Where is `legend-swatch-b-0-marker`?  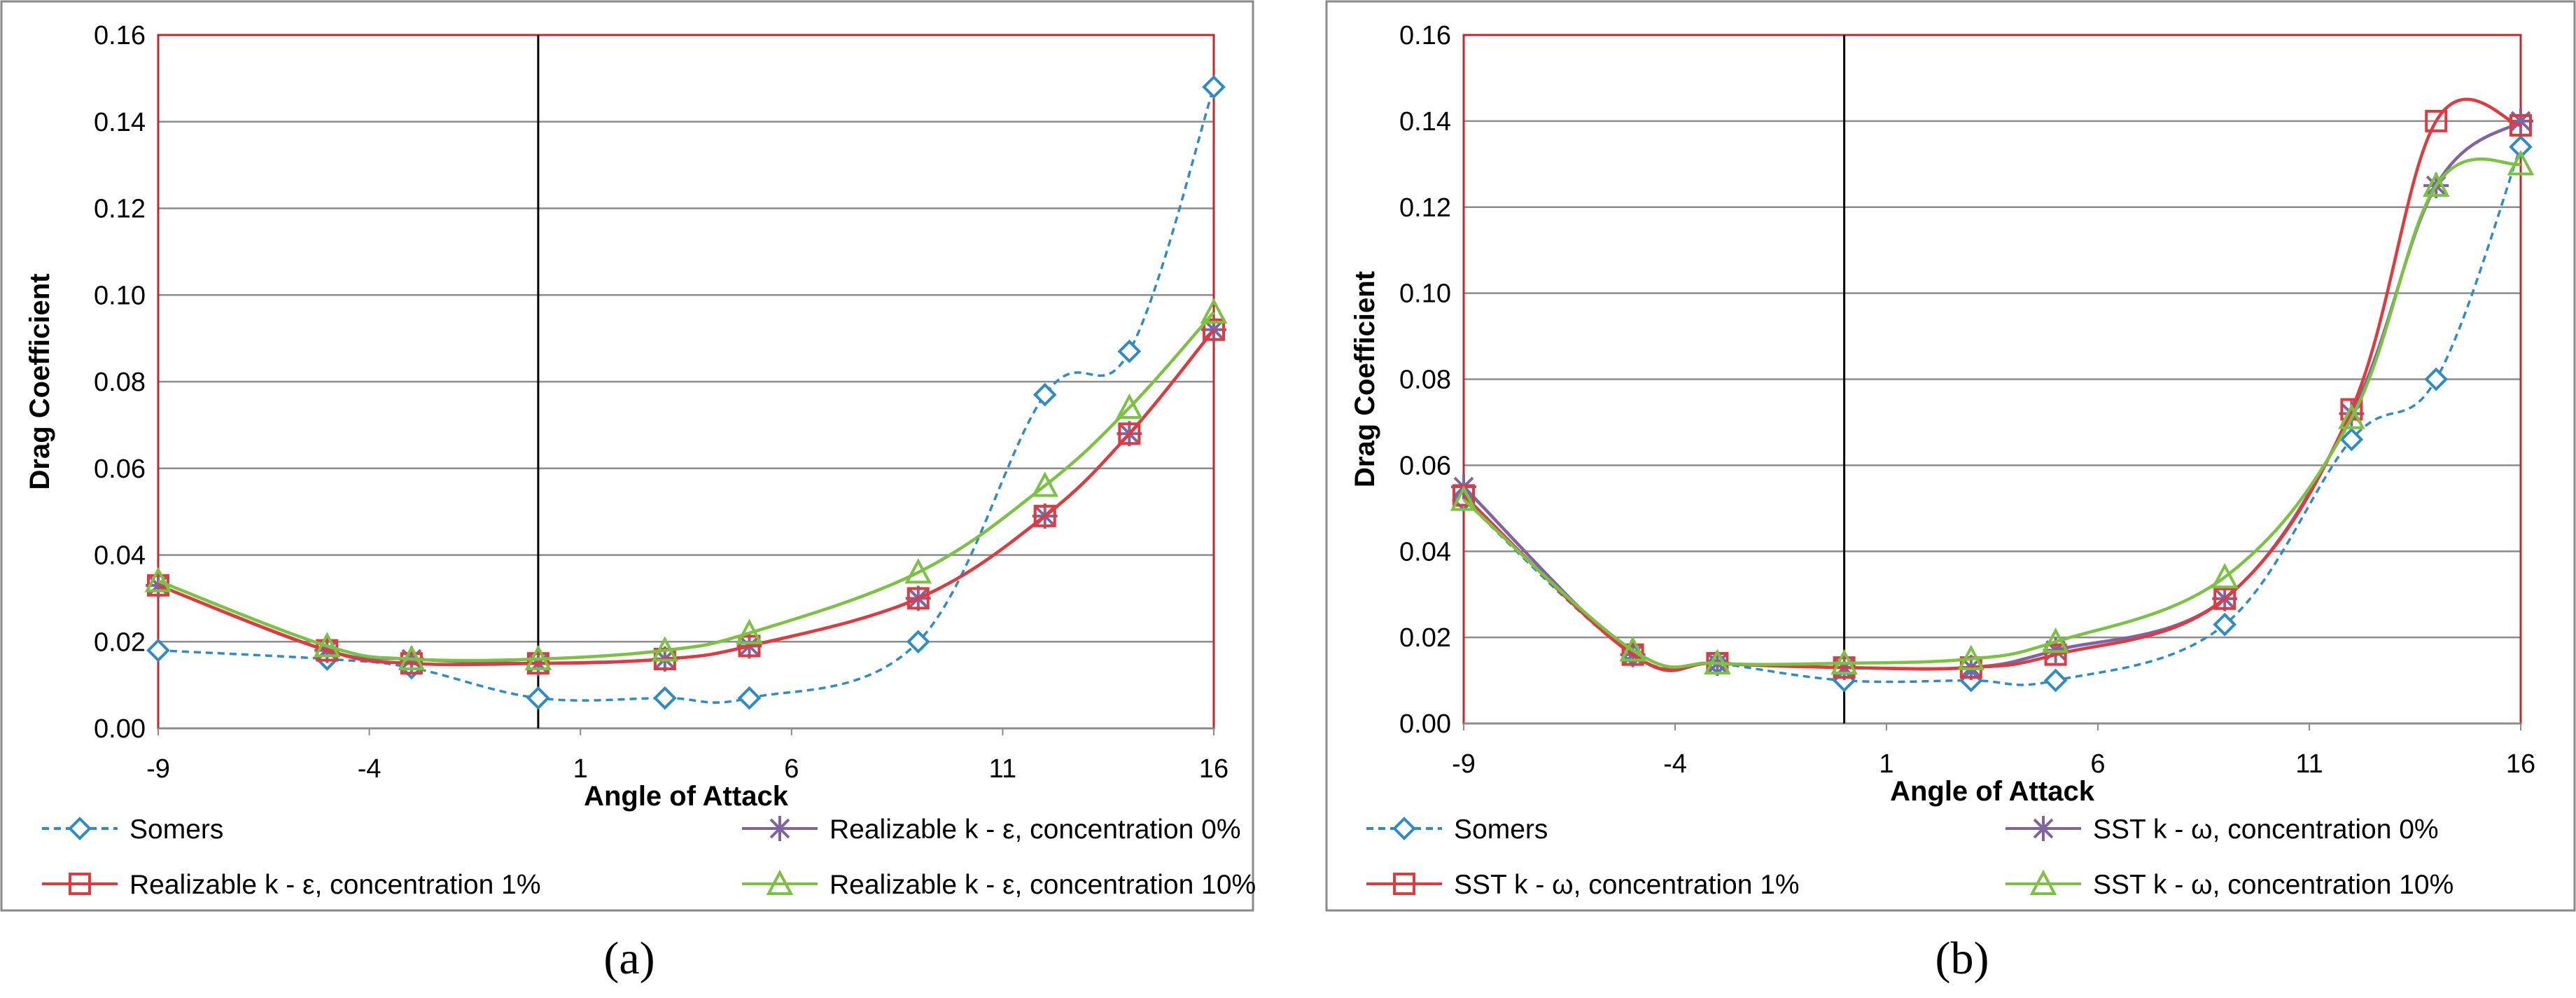 legend-swatch-b-0-marker is located at coordinates (1404, 828).